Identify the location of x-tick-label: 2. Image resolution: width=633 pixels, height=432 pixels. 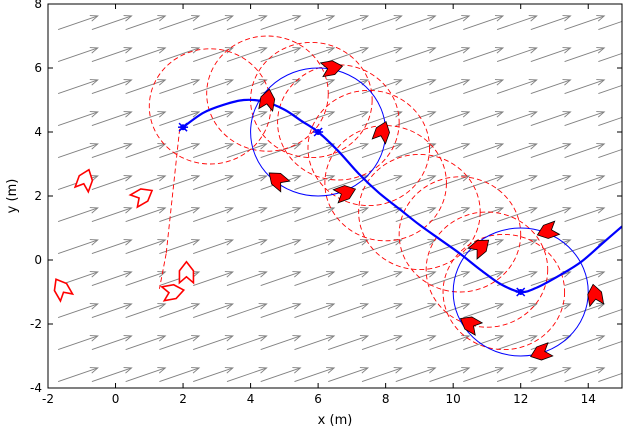
(183, 399).